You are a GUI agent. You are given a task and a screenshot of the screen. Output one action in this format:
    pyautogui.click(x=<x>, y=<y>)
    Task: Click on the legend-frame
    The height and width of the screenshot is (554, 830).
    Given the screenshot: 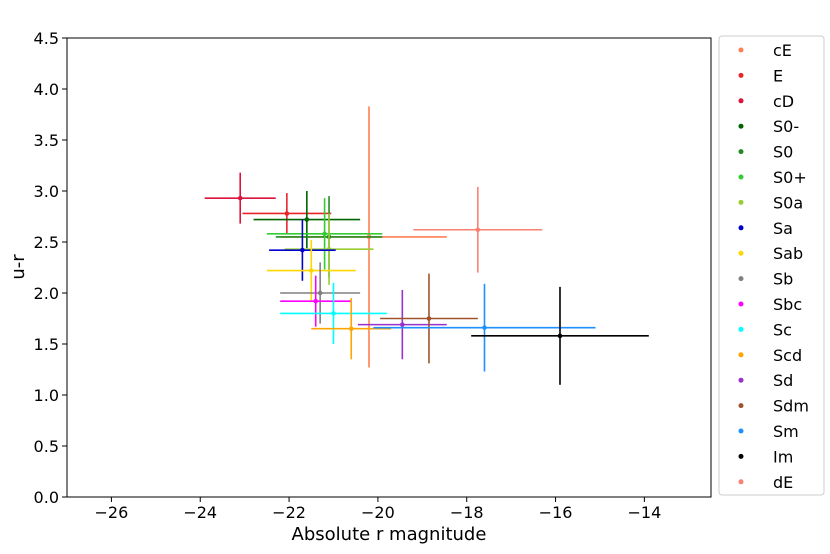 What is the action you would take?
    pyautogui.click(x=771, y=265)
    